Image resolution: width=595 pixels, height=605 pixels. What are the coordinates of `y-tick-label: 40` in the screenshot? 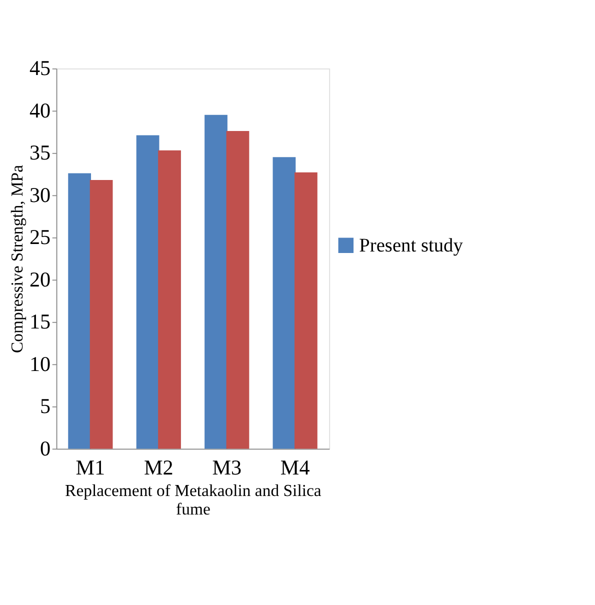 It's located at (40, 110).